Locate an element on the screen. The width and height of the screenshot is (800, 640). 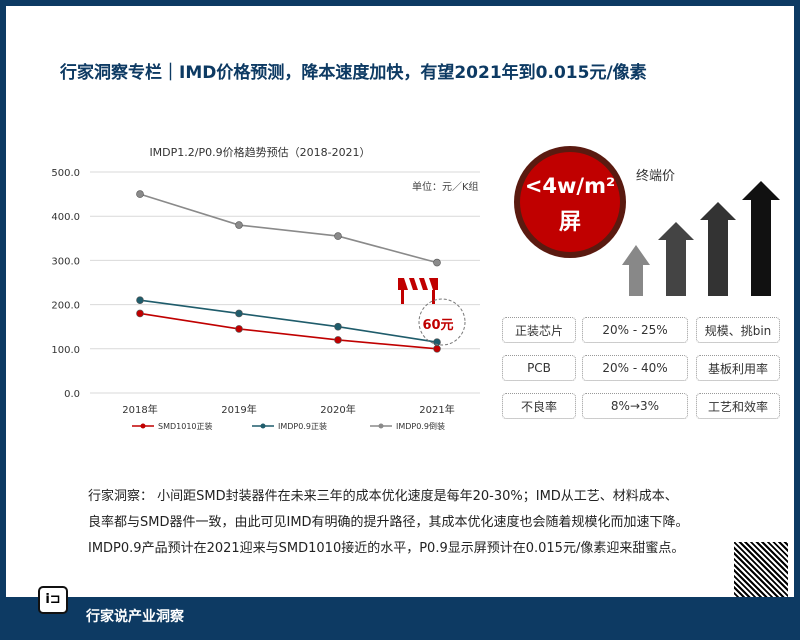
unit-label: 单位：元／K组 is located at coordinates (445, 187).